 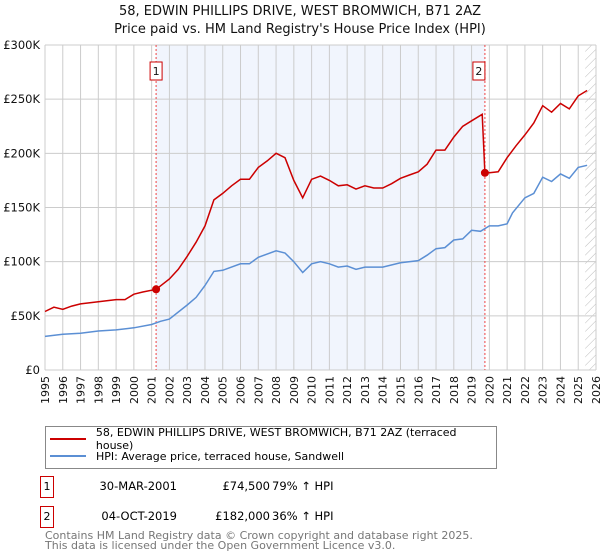 I want to click on x-tick-label: 2000, so click(x=134, y=390).